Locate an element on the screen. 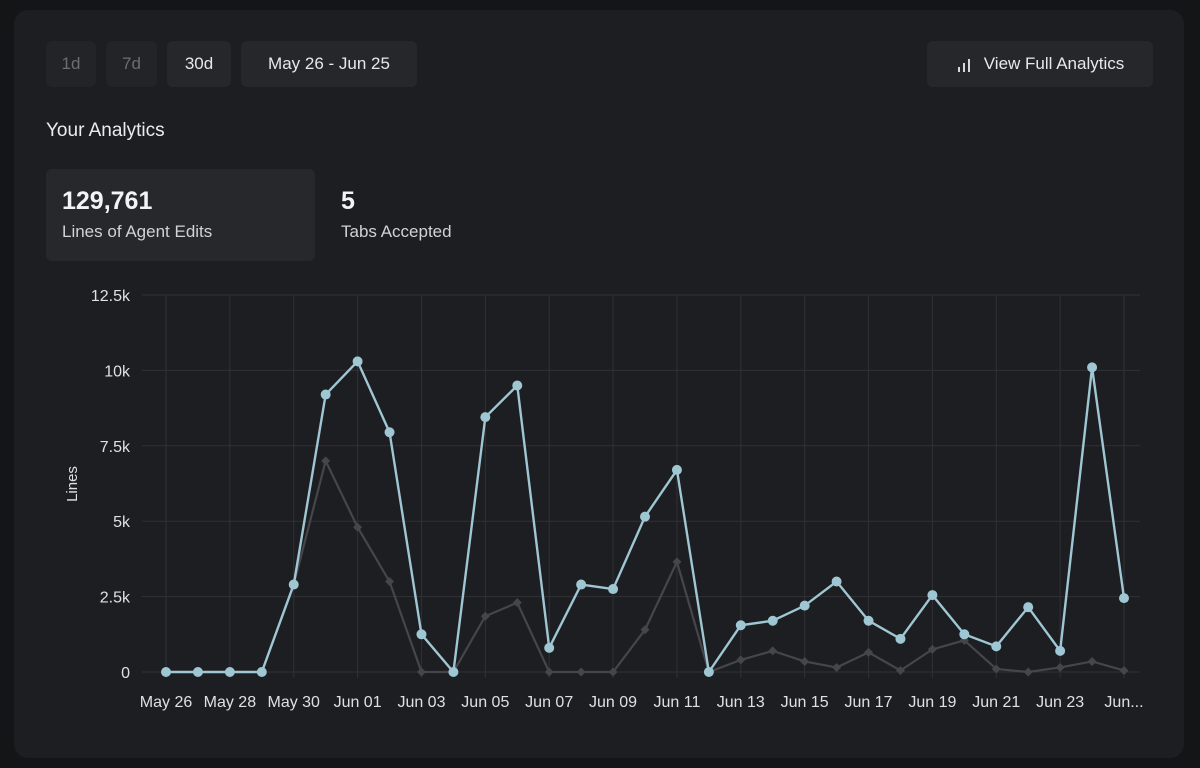  stat-tabs-accepted-value: 5 is located at coordinates (348, 201).